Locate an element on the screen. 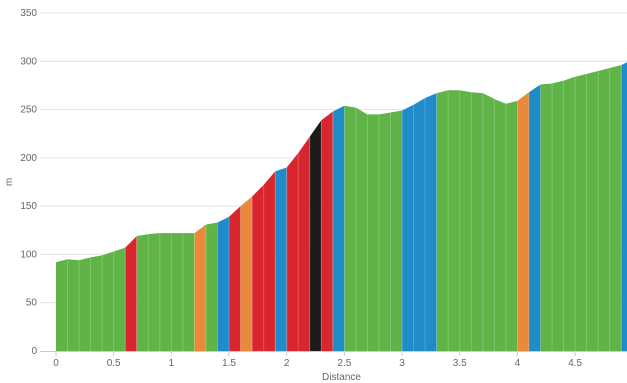 The width and height of the screenshot is (627, 383). y-tick-label: 200 is located at coordinates (28, 158).